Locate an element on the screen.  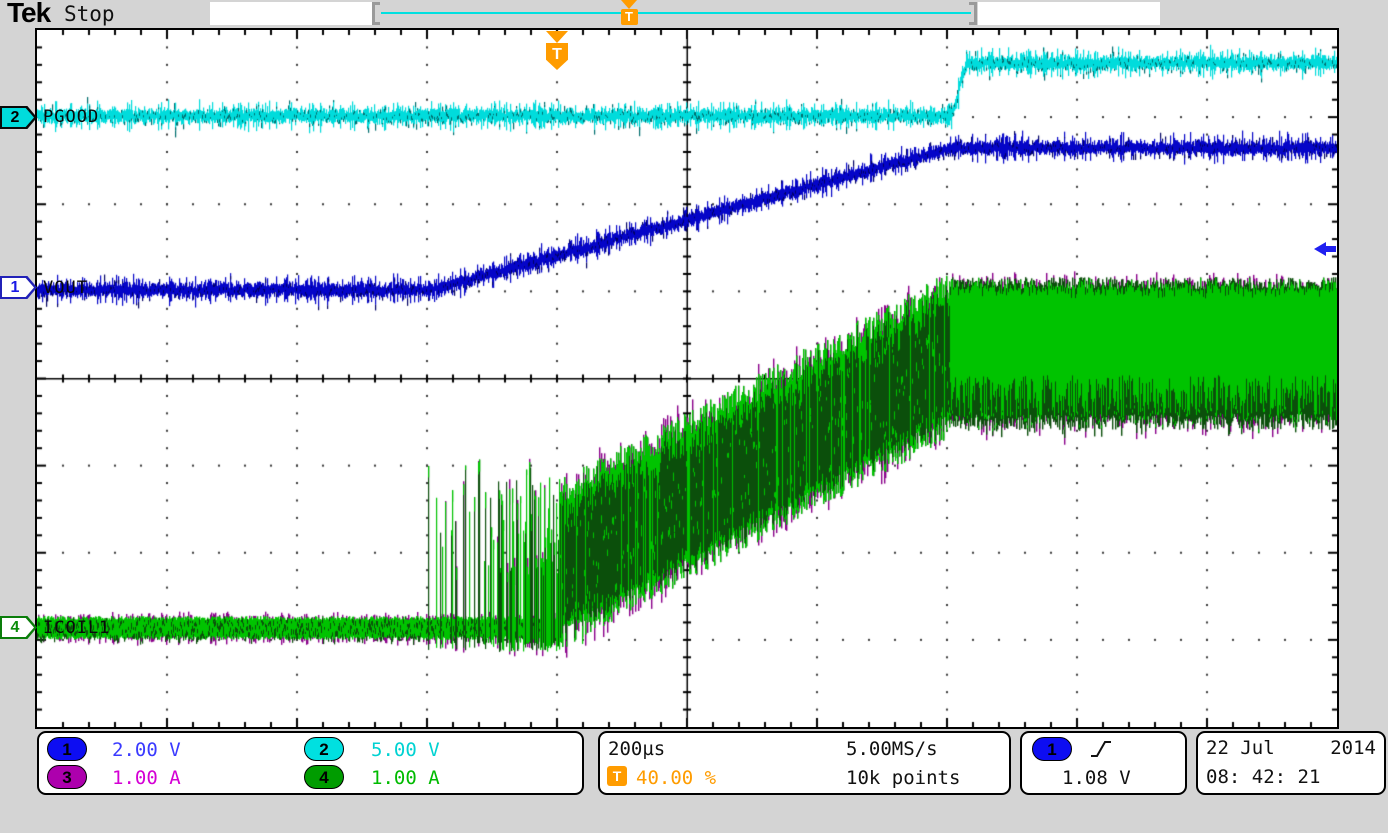
channel-2-label: PGOOD is located at coordinates (71, 117).